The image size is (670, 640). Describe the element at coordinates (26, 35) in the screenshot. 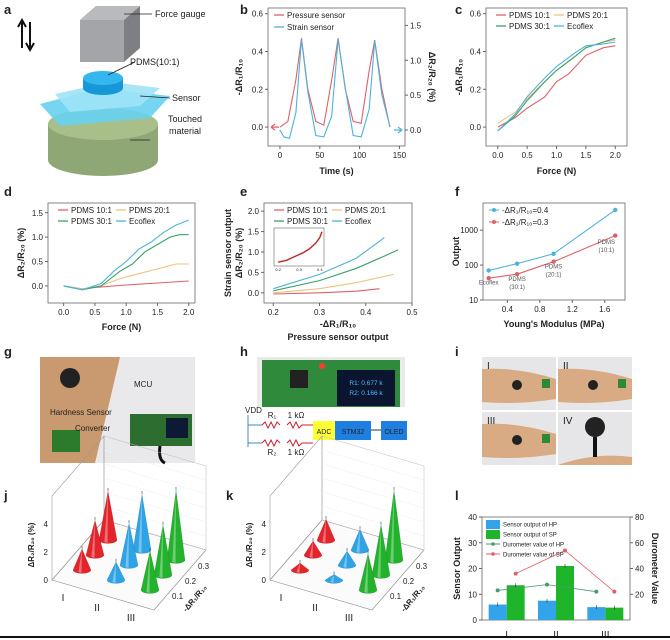

I see `up-down-arrows-icon` at that location.